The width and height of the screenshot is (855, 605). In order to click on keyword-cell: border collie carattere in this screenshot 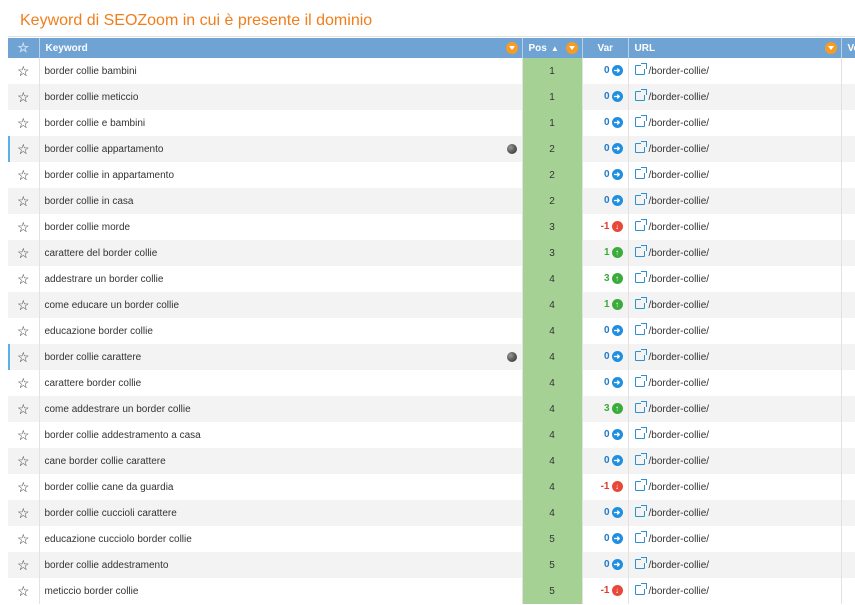, I will do `click(281, 357)`.